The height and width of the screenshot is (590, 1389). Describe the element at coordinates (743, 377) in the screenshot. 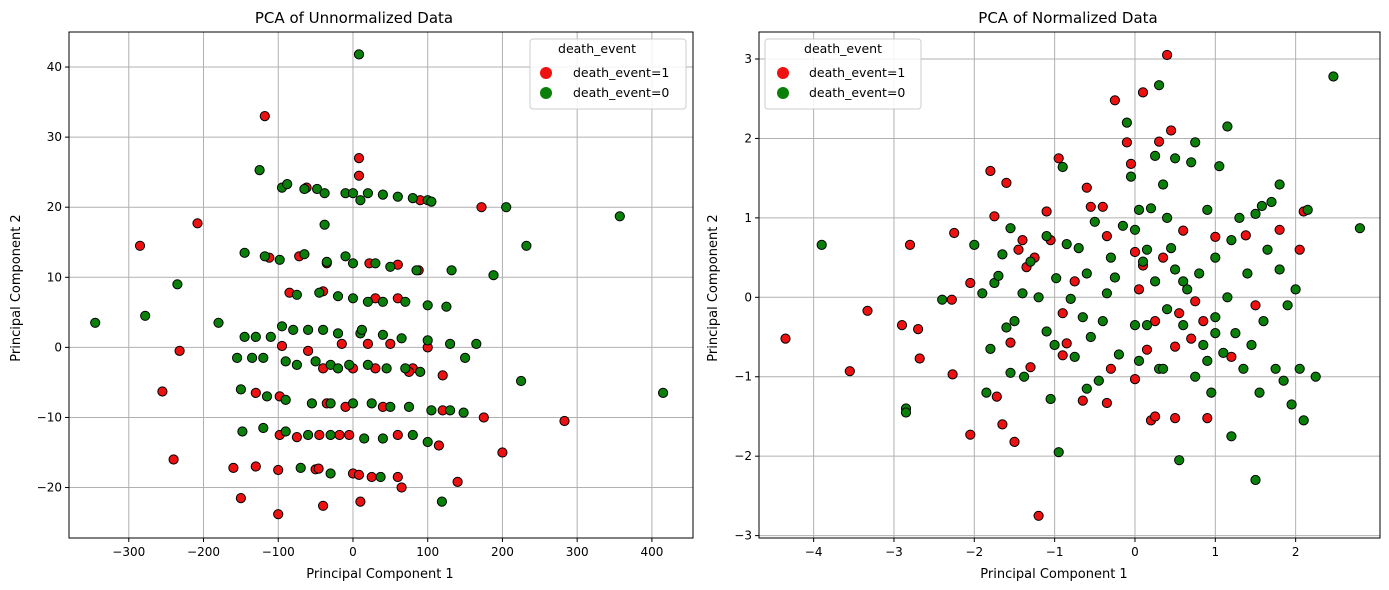

I see `y-tick-label: −1` at that location.